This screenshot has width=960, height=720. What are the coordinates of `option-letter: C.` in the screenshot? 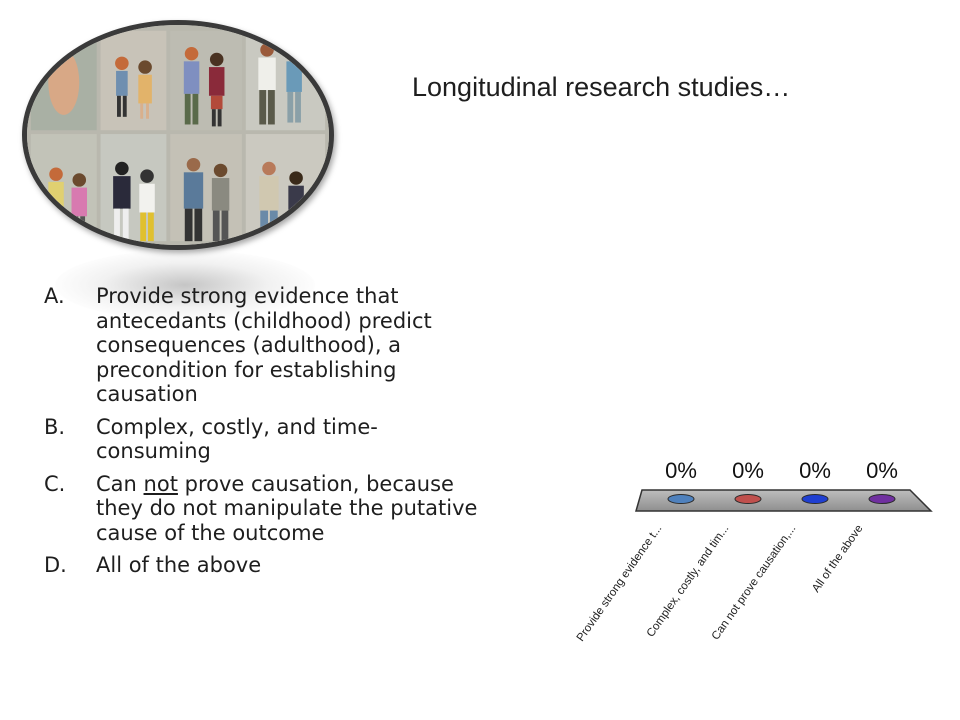 It's located at (55, 483).